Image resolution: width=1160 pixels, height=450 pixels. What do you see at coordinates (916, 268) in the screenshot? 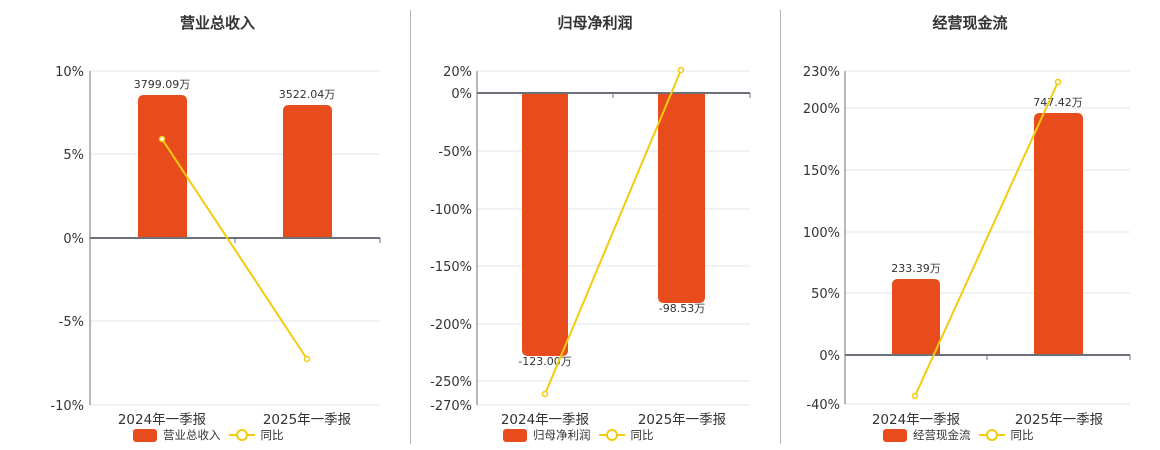
I see `bar-value-label: 233.39万` at bounding box center [916, 268].